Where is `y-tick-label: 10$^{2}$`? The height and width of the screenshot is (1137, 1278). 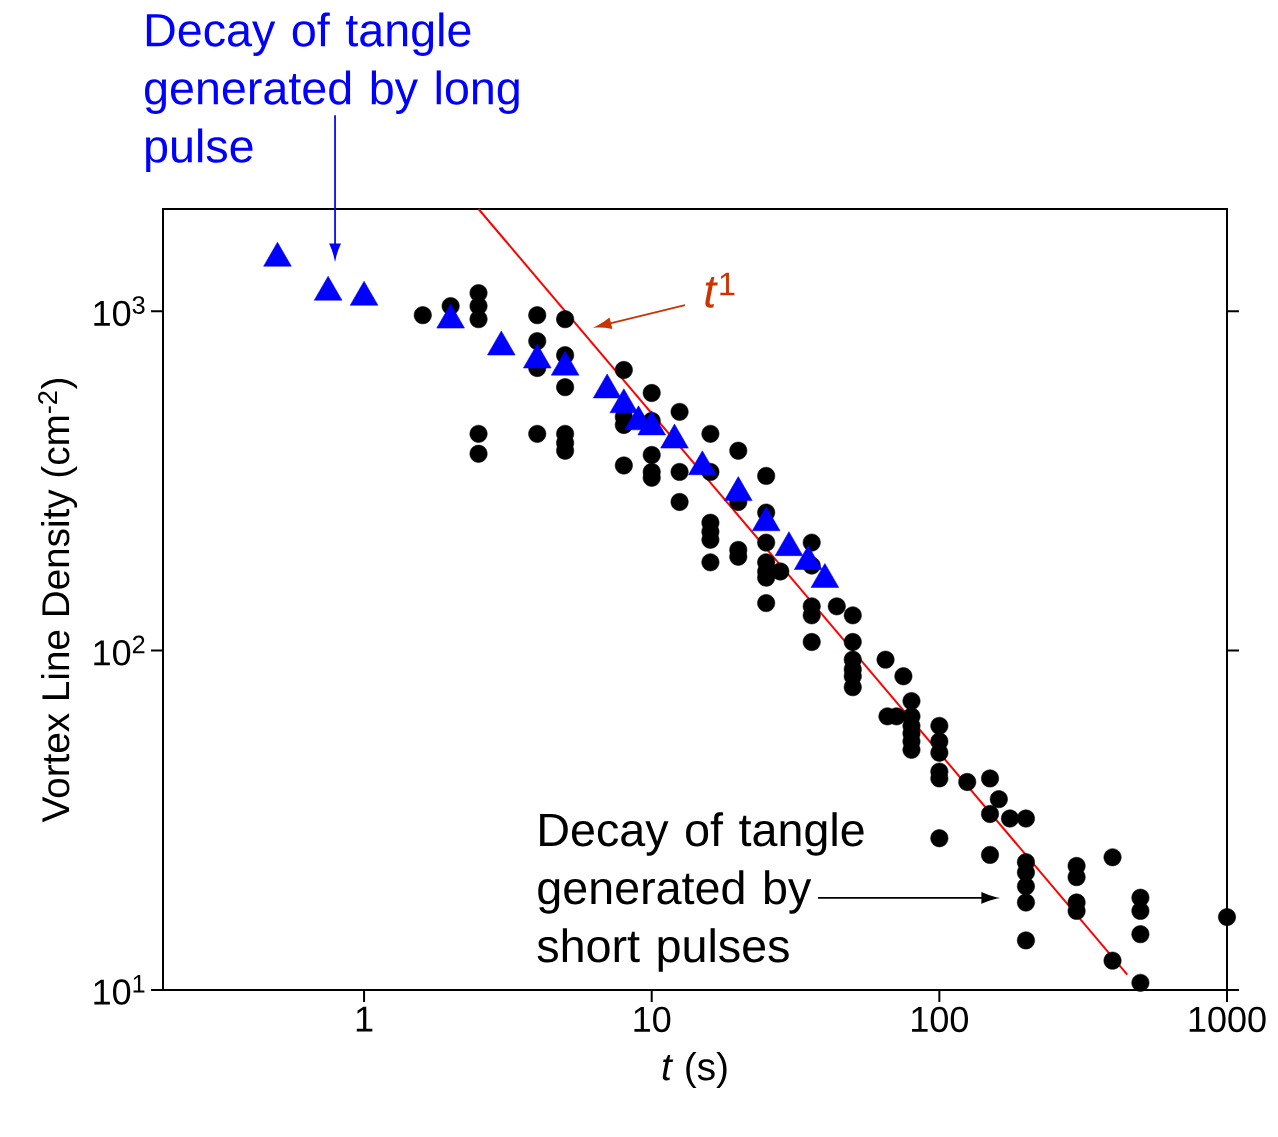 y-tick-label: 10$^{2}$ is located at coordinates (119, 650).